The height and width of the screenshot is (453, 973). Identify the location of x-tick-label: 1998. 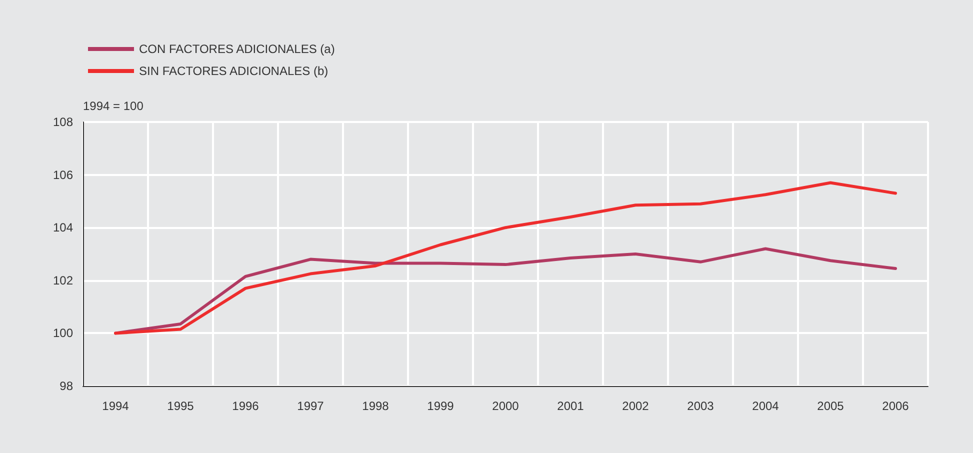
(376, 406).